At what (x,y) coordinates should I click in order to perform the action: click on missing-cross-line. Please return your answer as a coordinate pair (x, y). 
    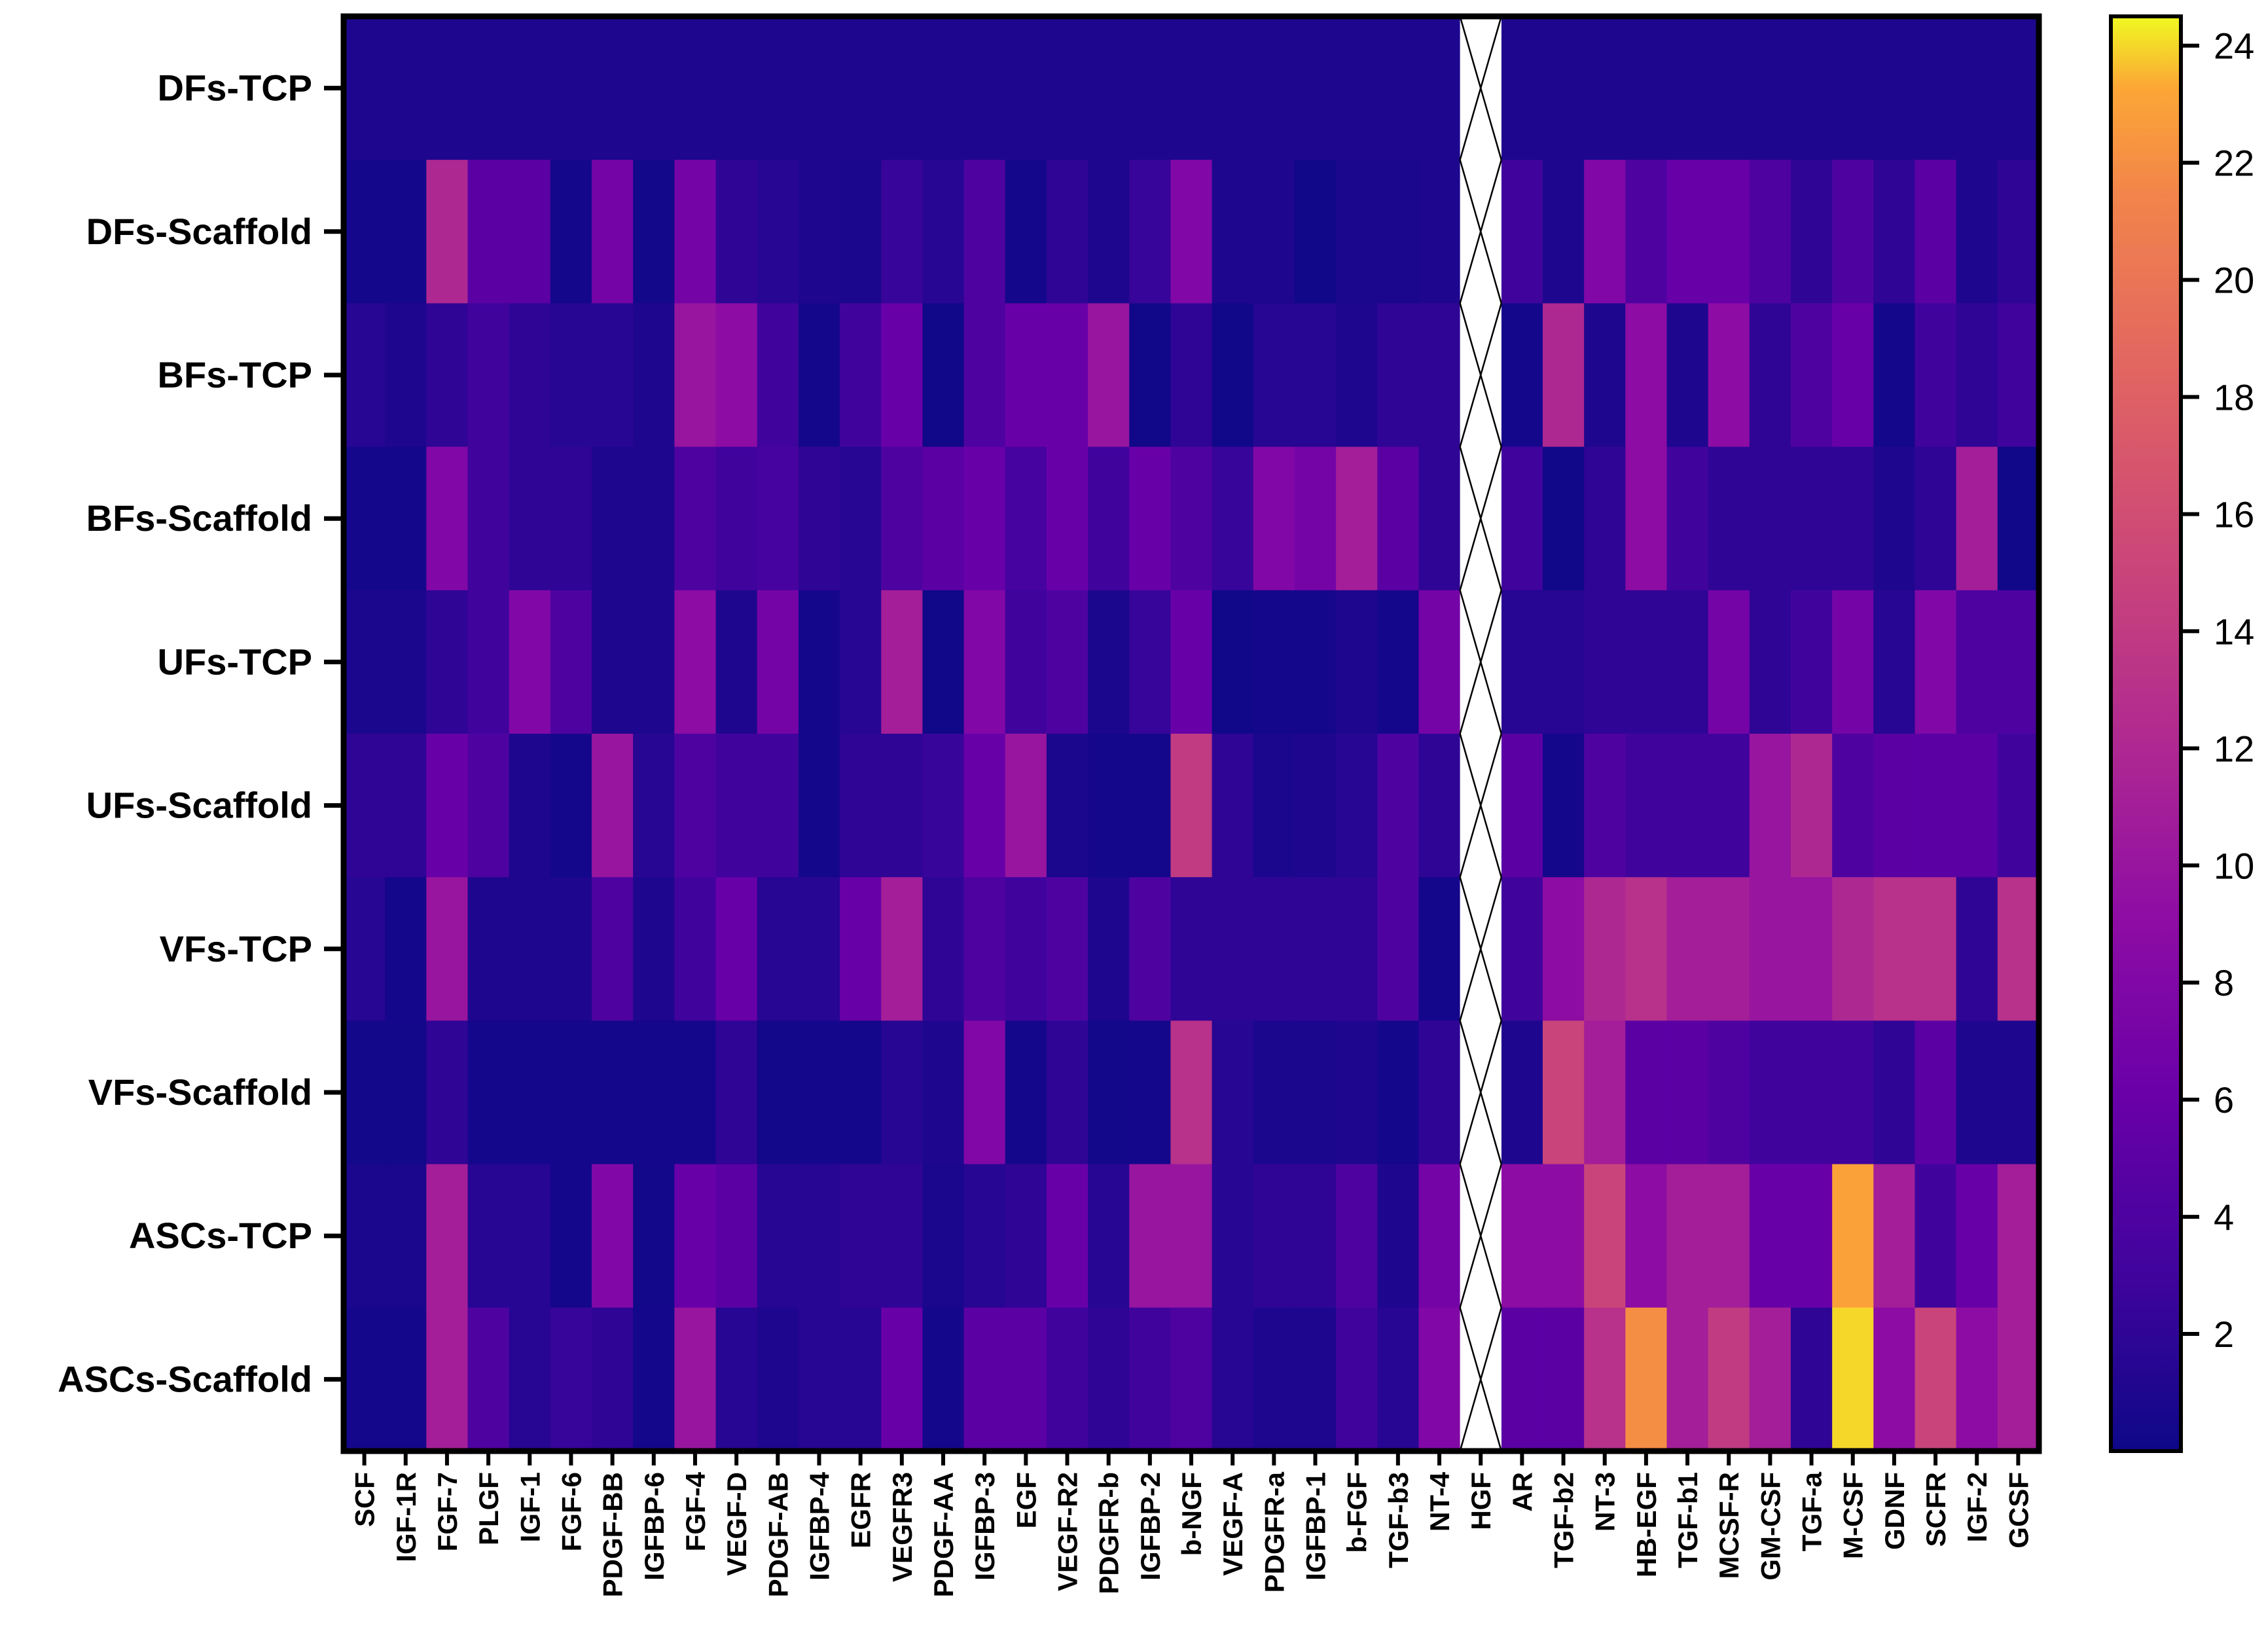
    Looking at the image, I should click on (1480, 806).